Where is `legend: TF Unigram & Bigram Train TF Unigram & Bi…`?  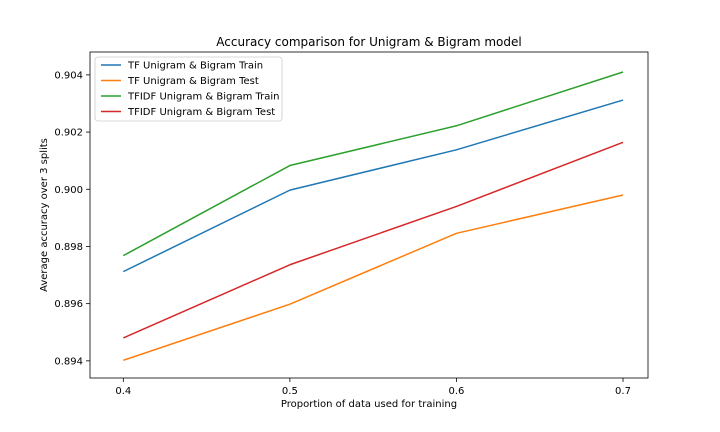
legend: TF Unigram & Bigram Train TF Unigram & Bi… is located at coordinates (188, 89).